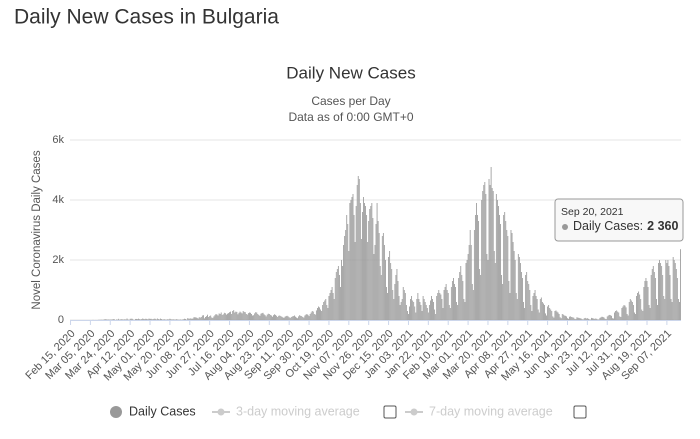 This screenshot has width=700, height=439. What do you see at coordinates (162, 411) in the screenshot?
I see `legend-label: Daily Cases` at bounding box center [162, 411].